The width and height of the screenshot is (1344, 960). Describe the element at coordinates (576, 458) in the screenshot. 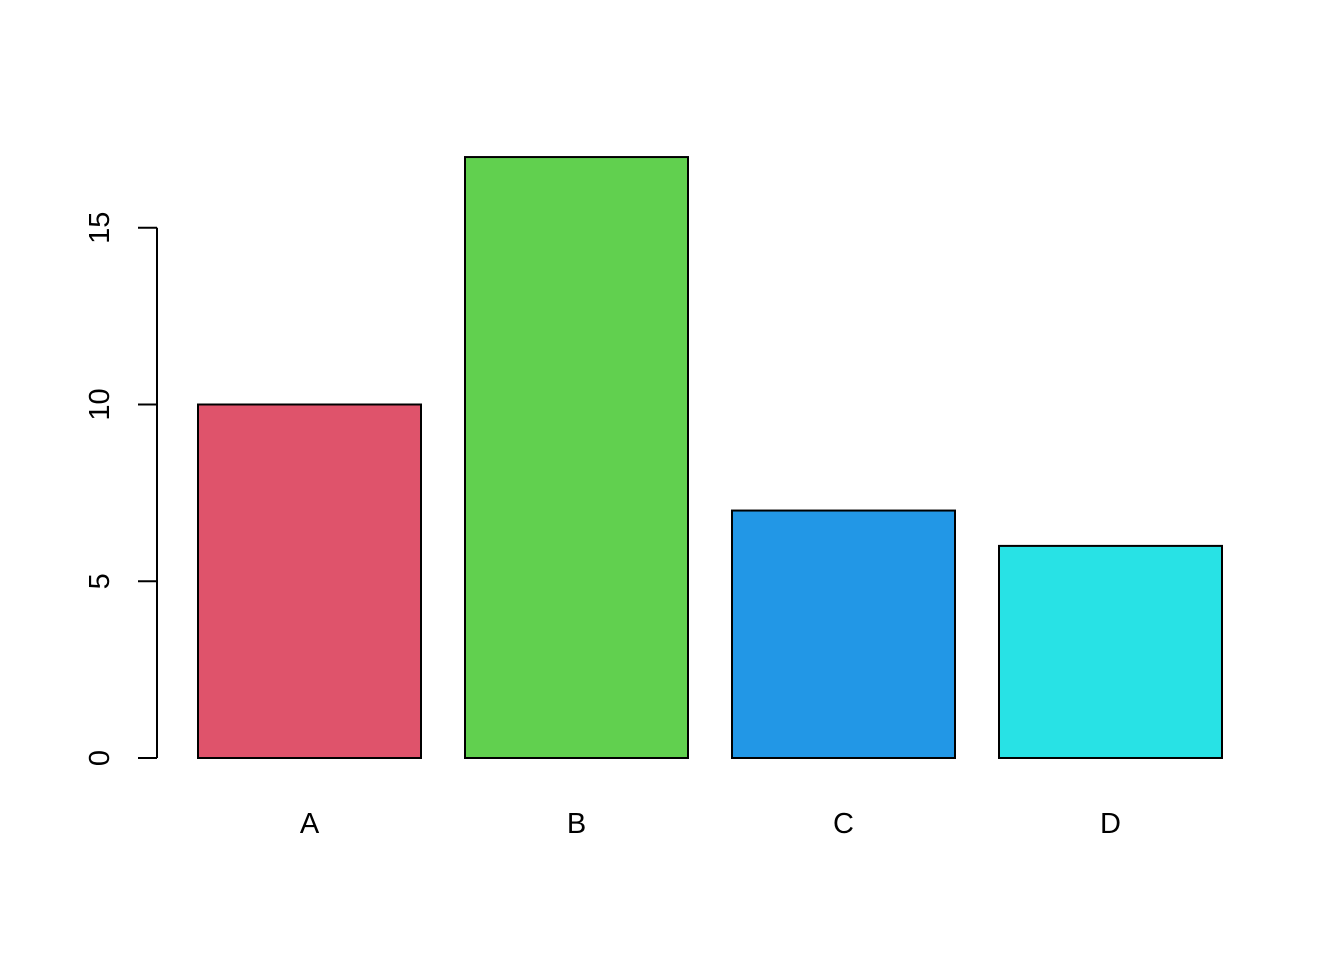

I see `bar-b` at that location.